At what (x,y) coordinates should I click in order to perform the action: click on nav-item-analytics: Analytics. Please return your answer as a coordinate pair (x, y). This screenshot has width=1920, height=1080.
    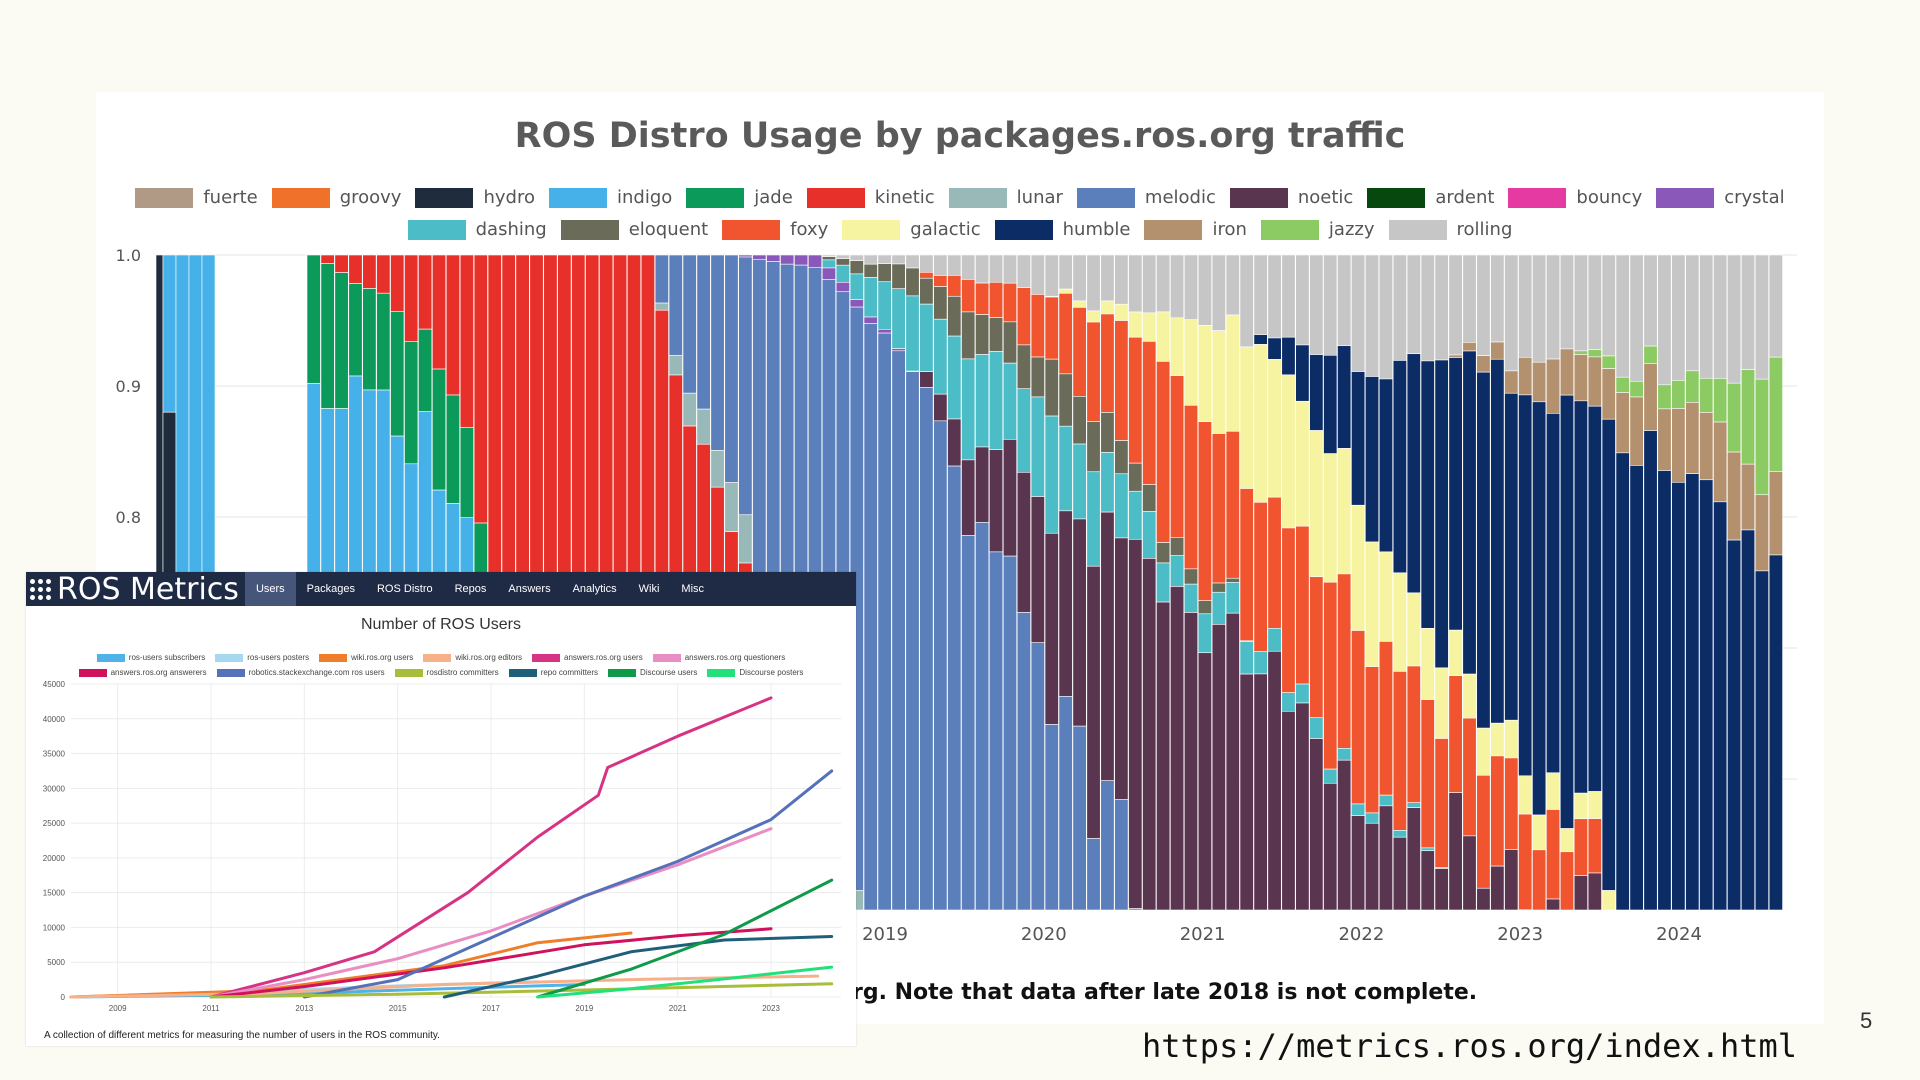
    Looking at the image, I should click on (594, 589).